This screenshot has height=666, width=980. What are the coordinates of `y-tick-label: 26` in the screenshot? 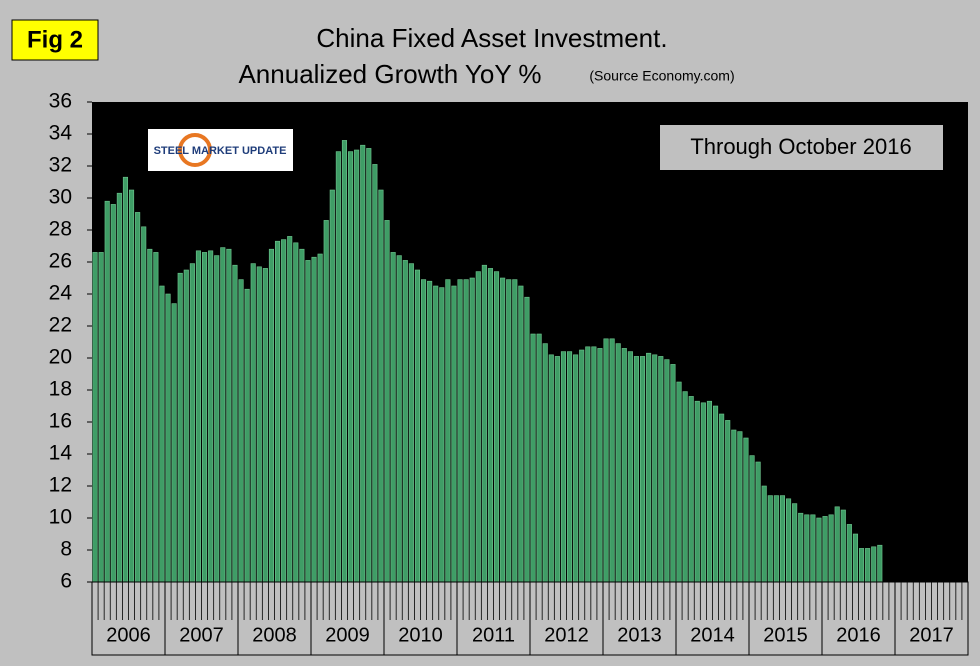 It's located at (60, 261).